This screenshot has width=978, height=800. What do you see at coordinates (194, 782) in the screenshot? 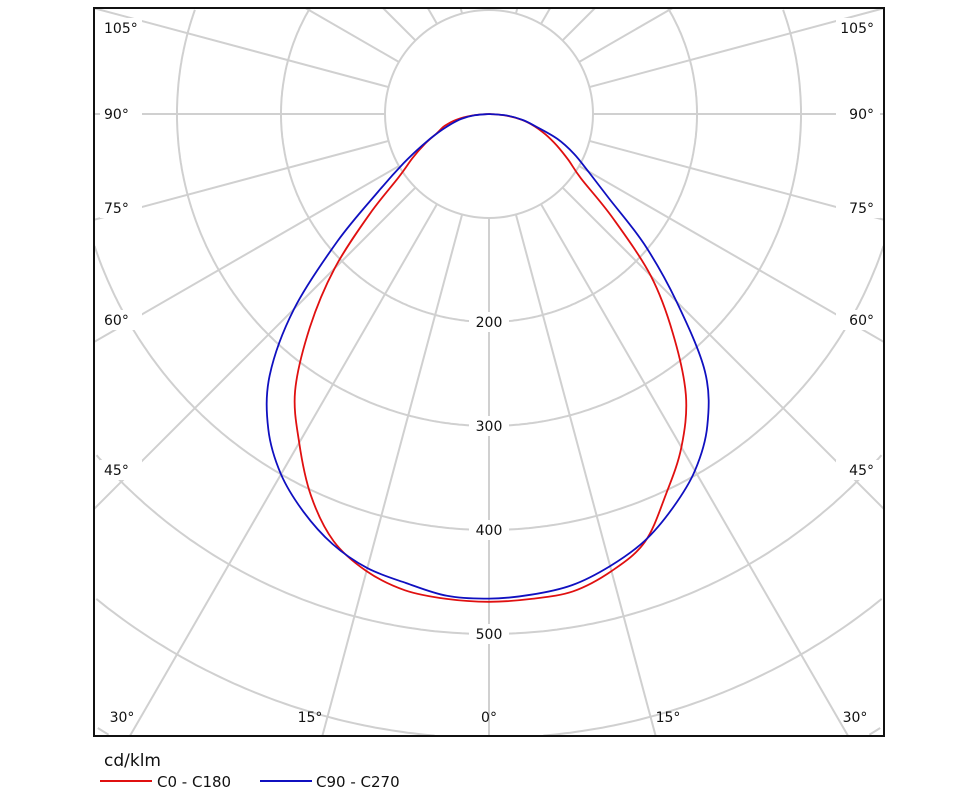
I see `legend-label-c0-c180: C0 - C180` at bounding box center [194, 782].